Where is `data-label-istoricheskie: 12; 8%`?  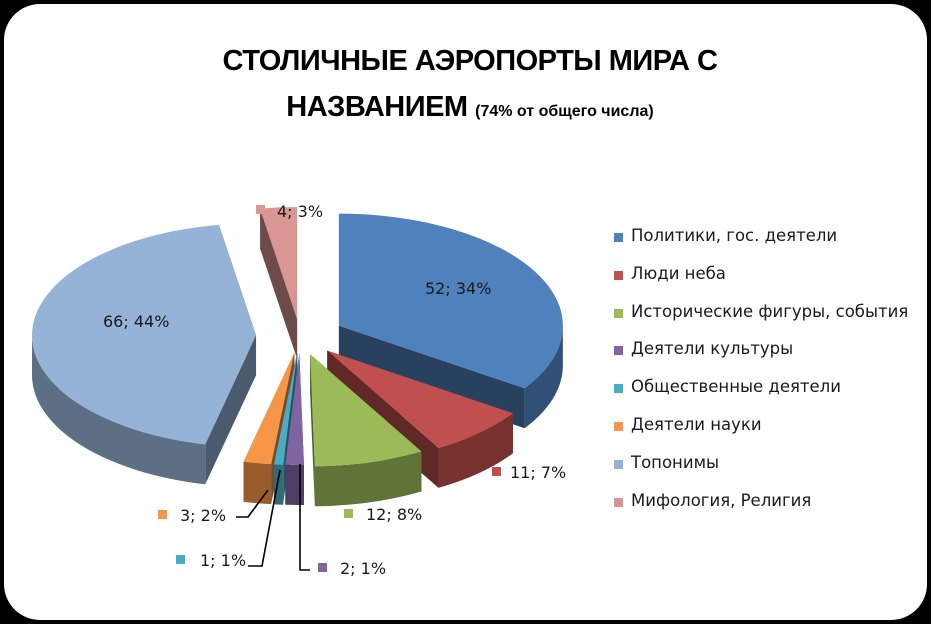 data-label-istoricheskie: 12; 8% is located at coordinates (383, 514).